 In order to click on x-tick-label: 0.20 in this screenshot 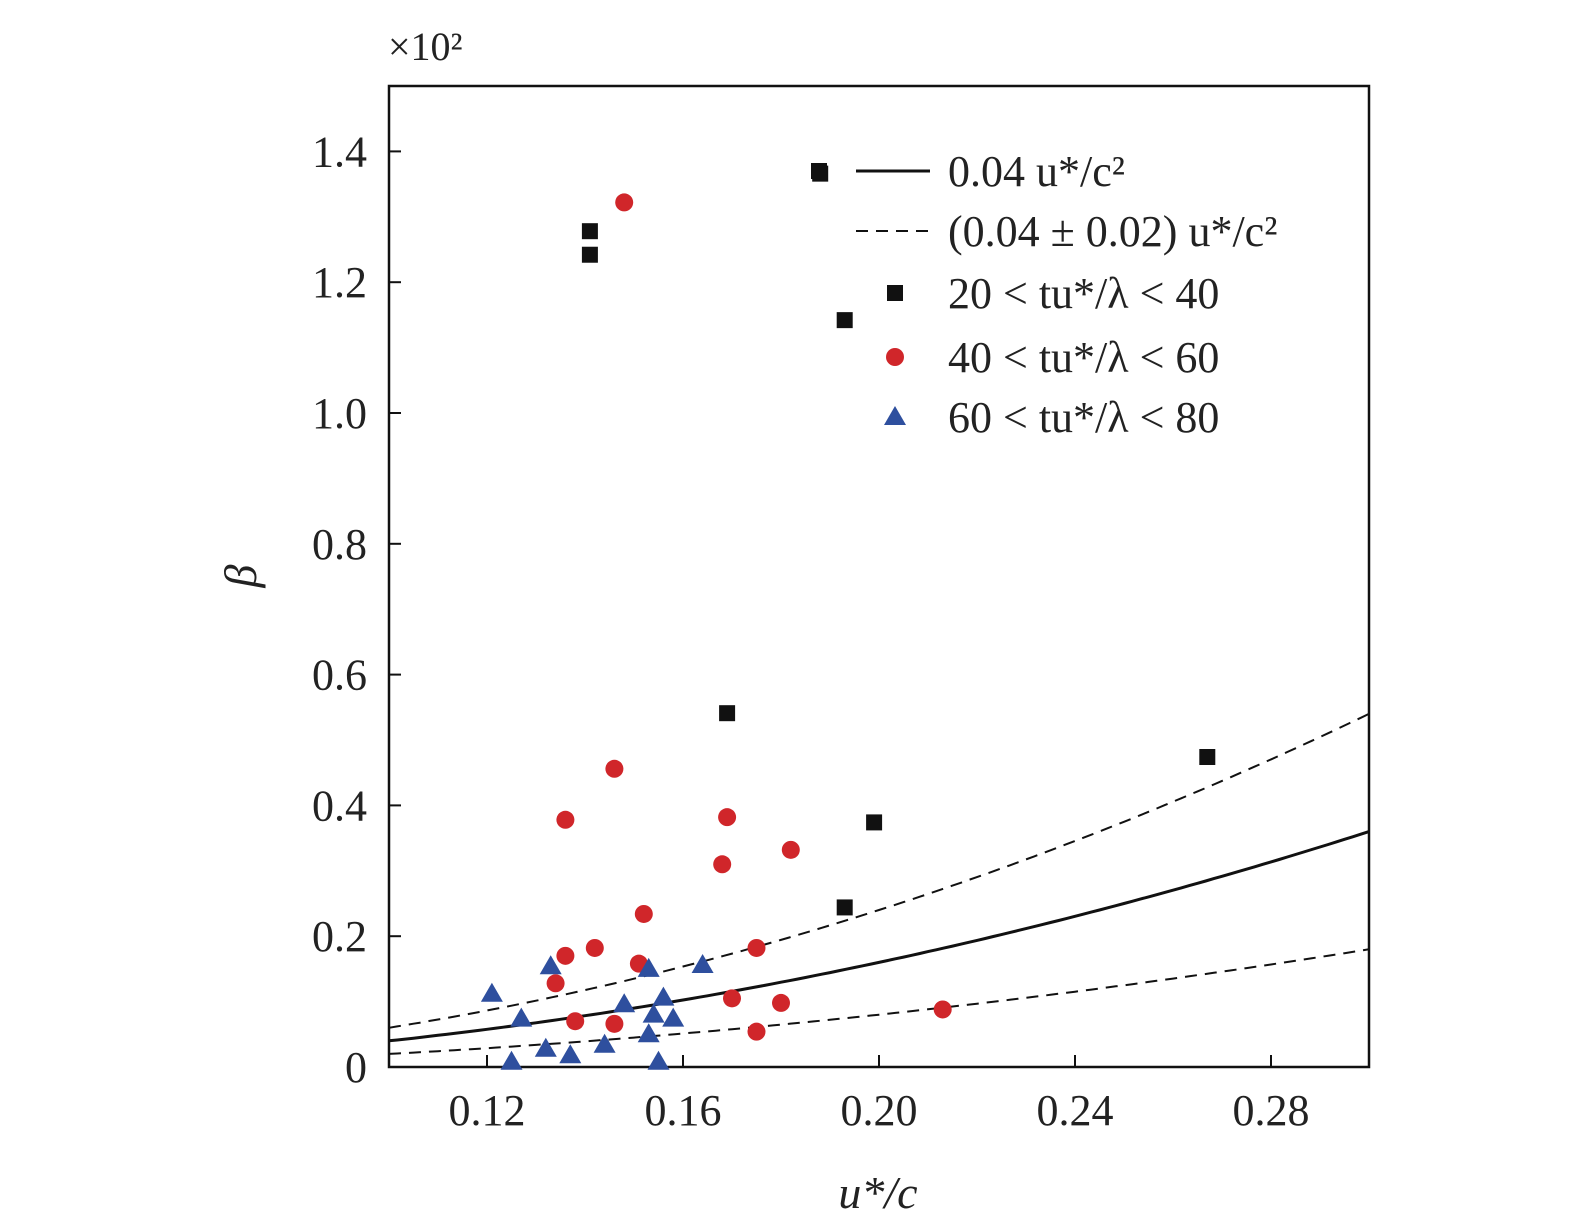, I will do `click(879, 1110)`.